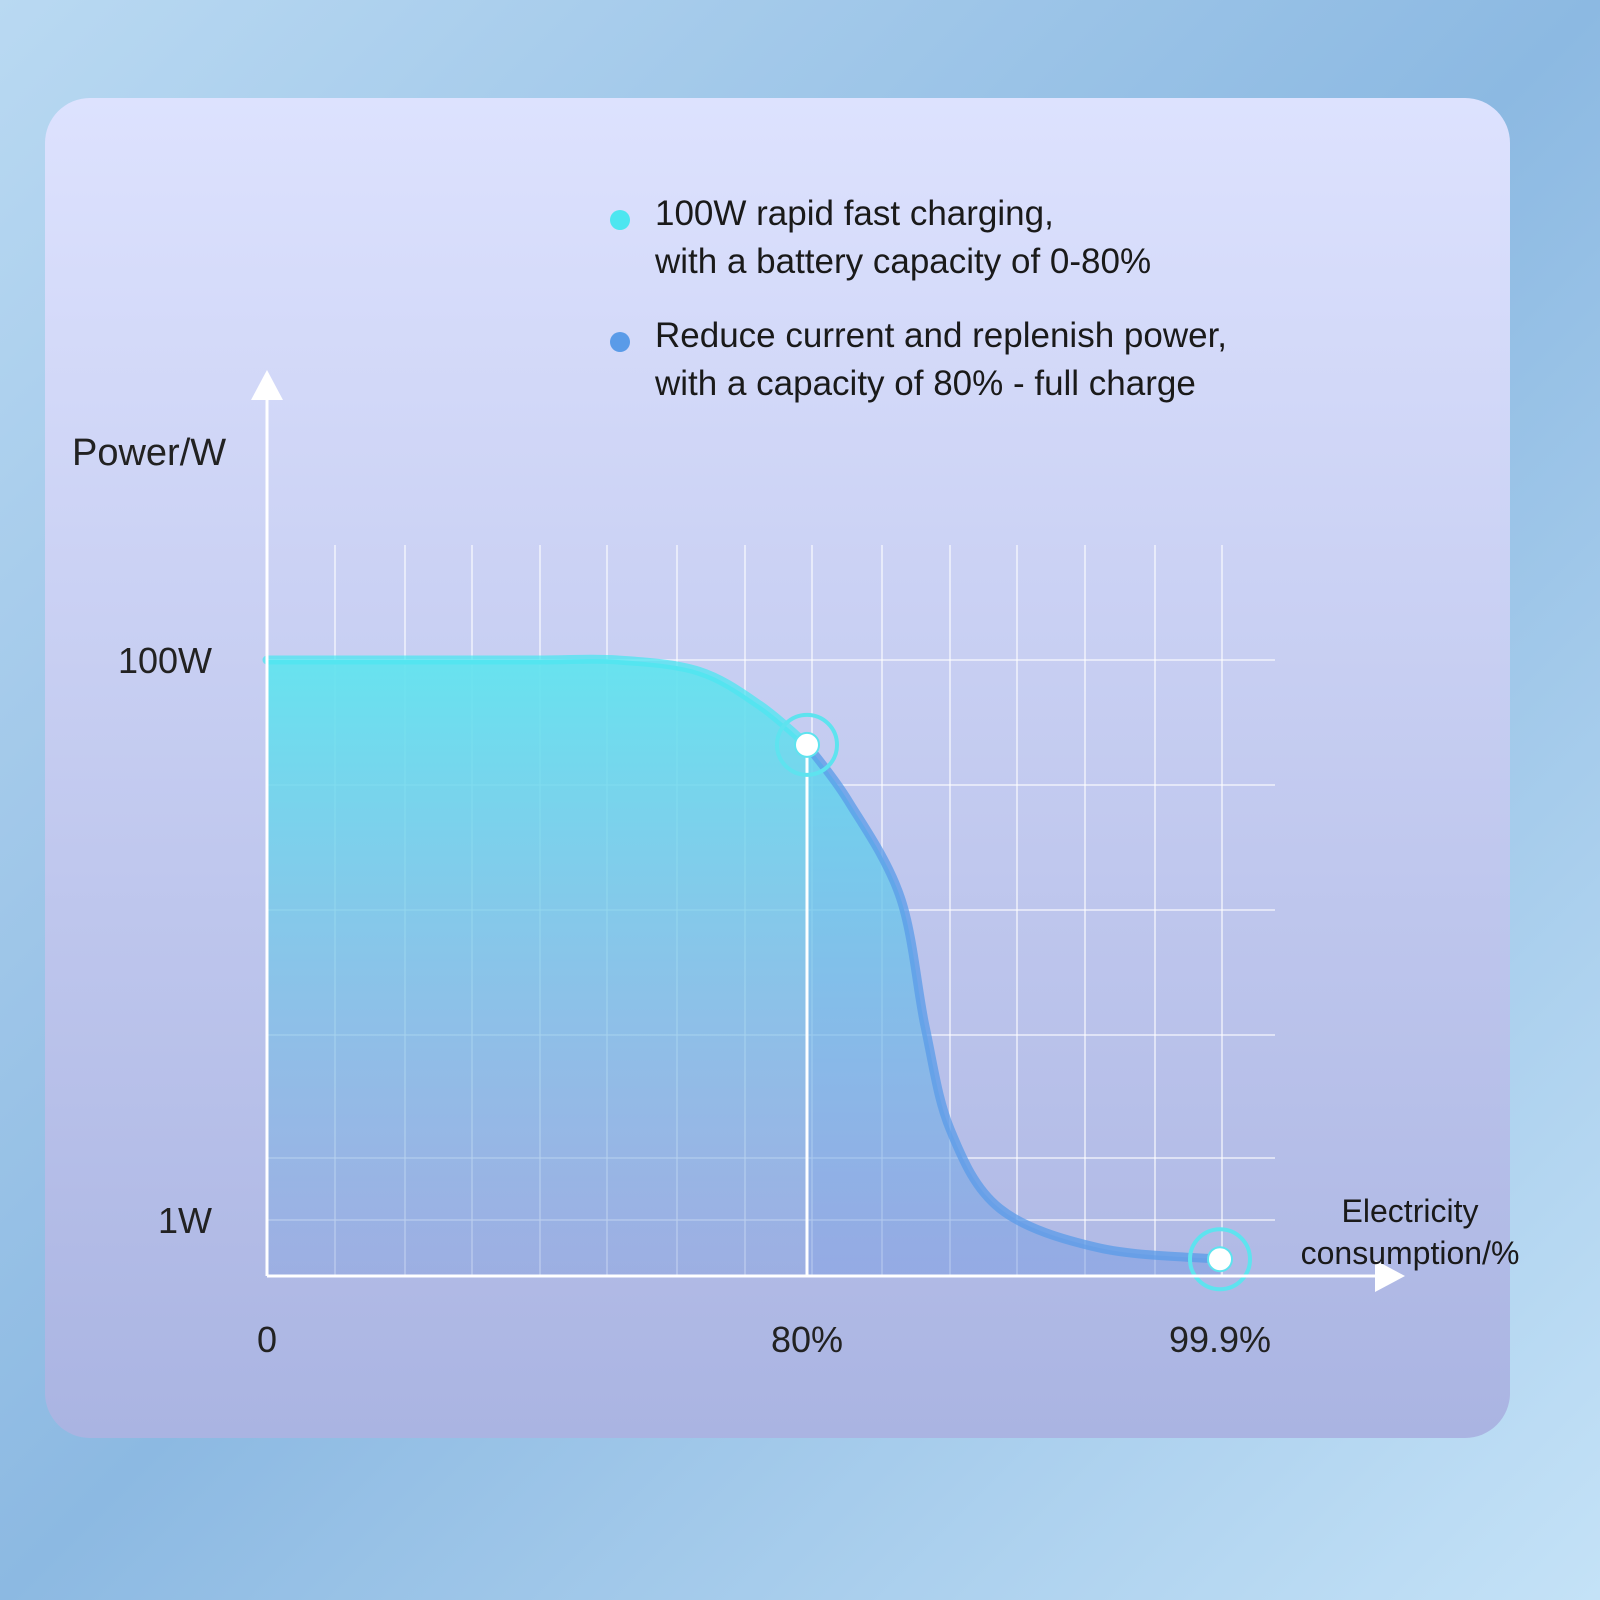 This screenshot has width=1600, height=1600. What do you see at coordinates (185, 1220) in the screenshot?
I see `y-tick-label: 1W` at bounding box center [185, 1220].